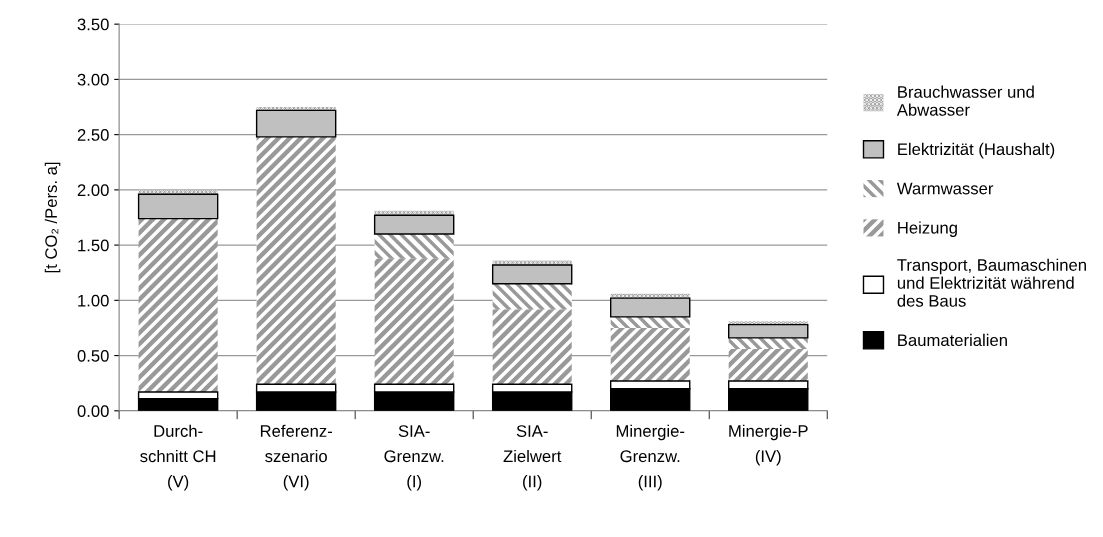 This screenshot has height=537, width=1103. I want to click on y-tick-label: 1.00, so click(93, 300).